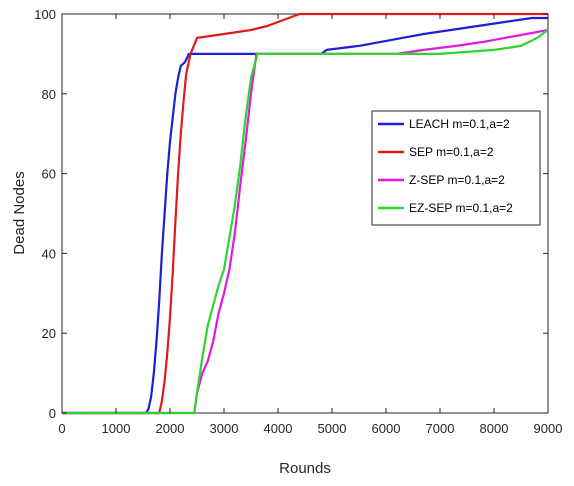 Image resolution: width=574 pixels, height=486 pixels. I want to click on y-tick-label: 40, so click(49, 253).